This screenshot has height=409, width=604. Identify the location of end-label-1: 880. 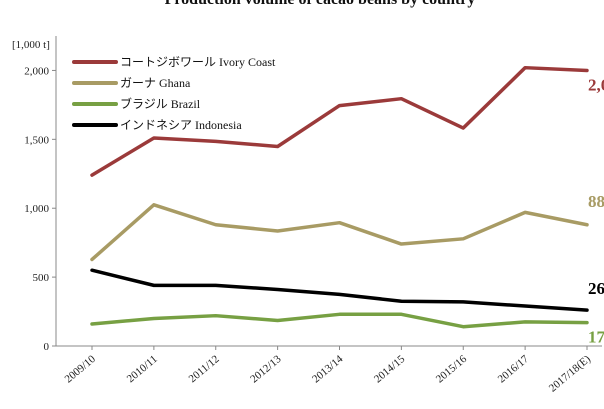
(596, 201).